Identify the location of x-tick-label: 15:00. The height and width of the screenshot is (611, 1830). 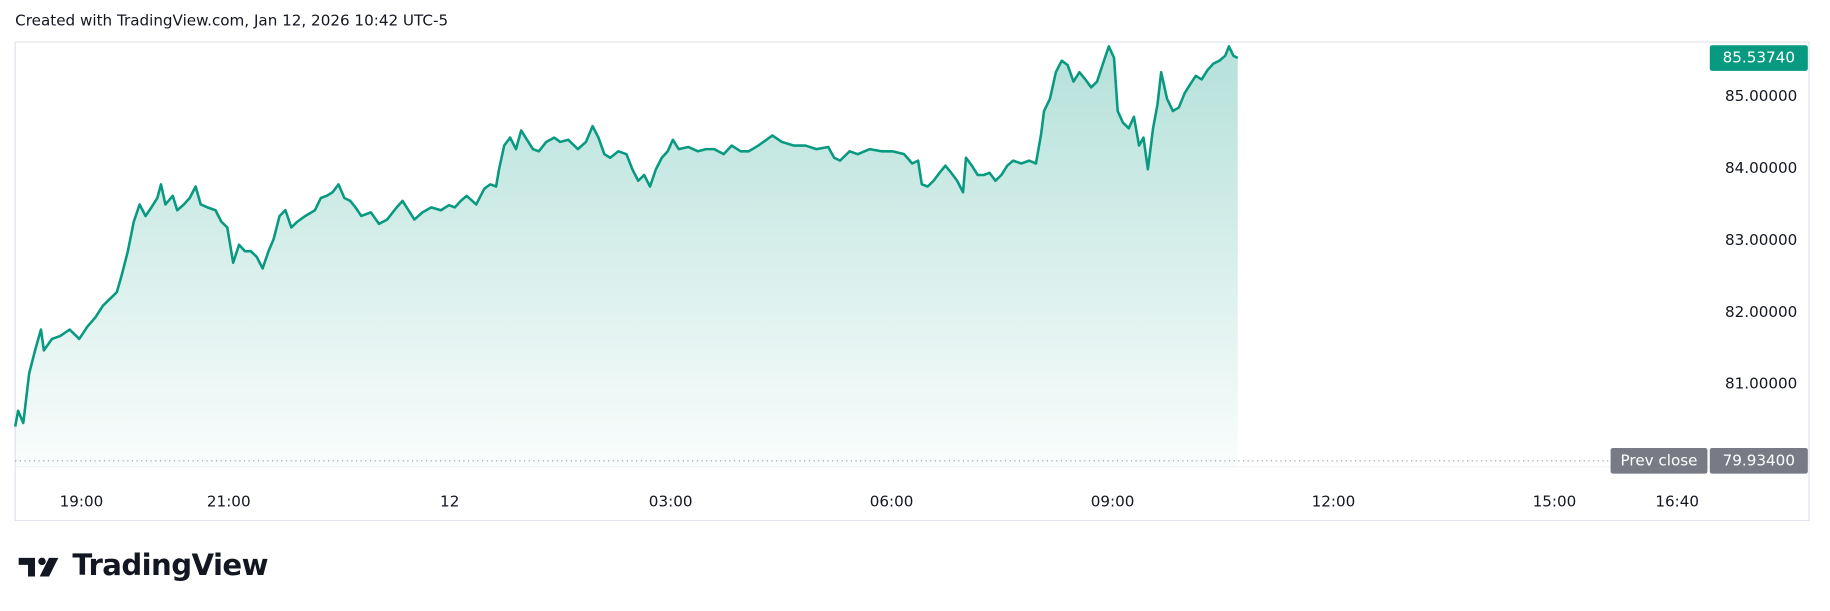
(1555, 501).